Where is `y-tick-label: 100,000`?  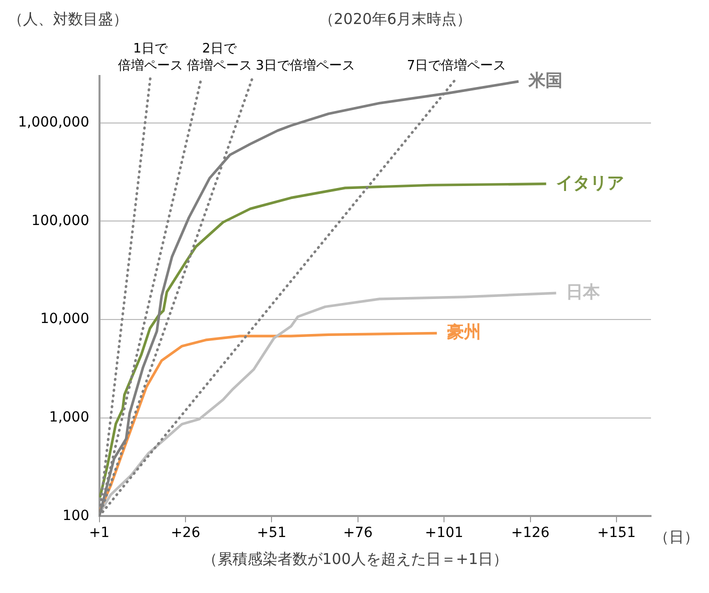
y-tick-label: 100,000 is located at coordinates (60, 220).